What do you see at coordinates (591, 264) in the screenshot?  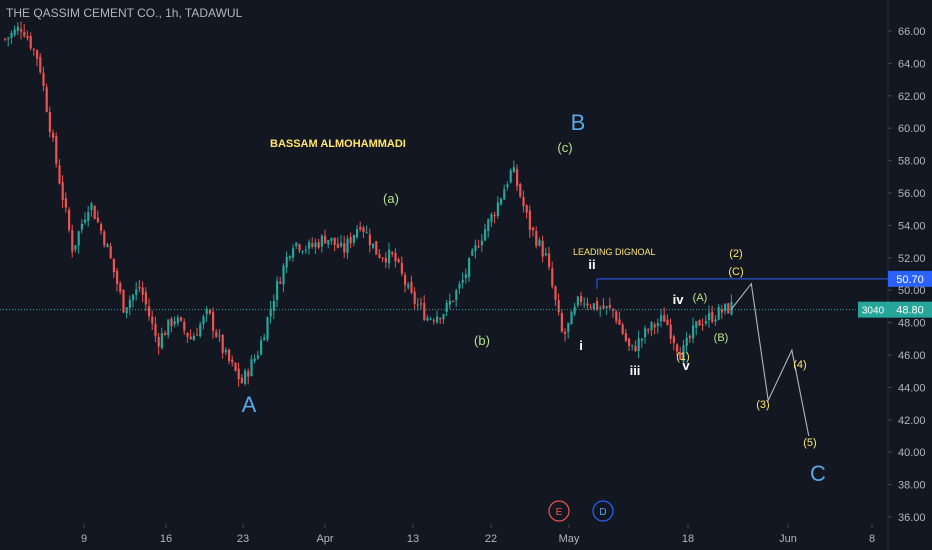 I see `wave-ii-label: ii` at bounding box center [591, 264].